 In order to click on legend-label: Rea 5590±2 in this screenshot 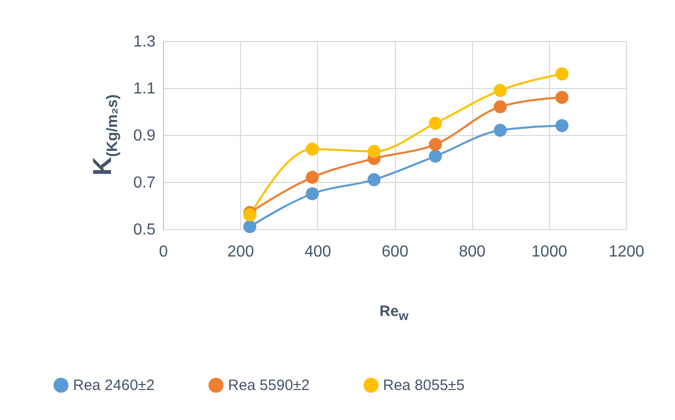, I will do `click(269, 385)`.